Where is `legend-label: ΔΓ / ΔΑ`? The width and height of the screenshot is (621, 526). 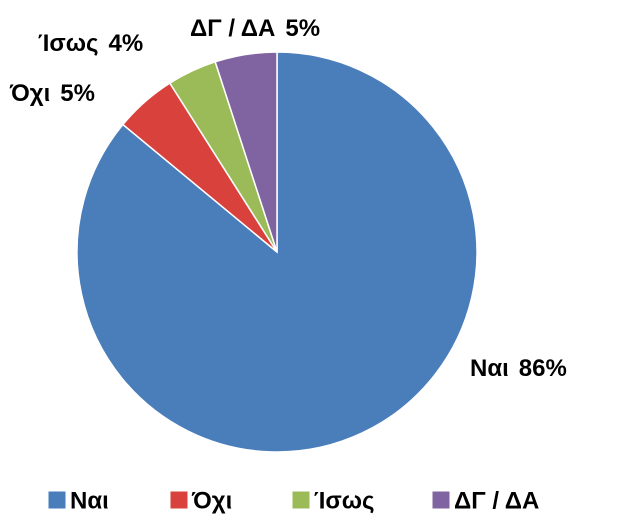 legend-label: ΔΓ / ΔΑ is located at coordinates (496, 500).